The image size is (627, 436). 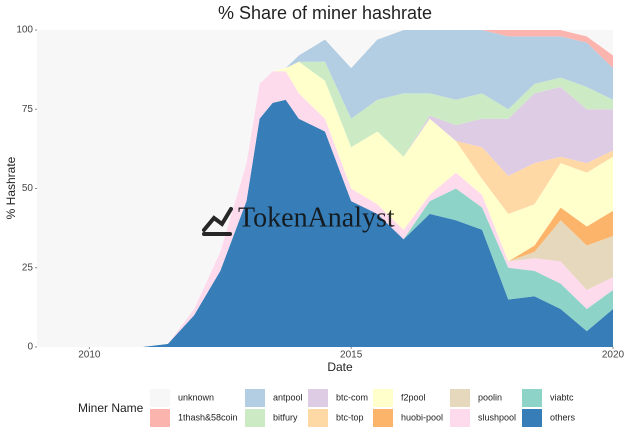 What do you see at coordinates (422, 417) in the screenshot?
I see `legend-label: huobi-pool` at bounding box center [422, 417].